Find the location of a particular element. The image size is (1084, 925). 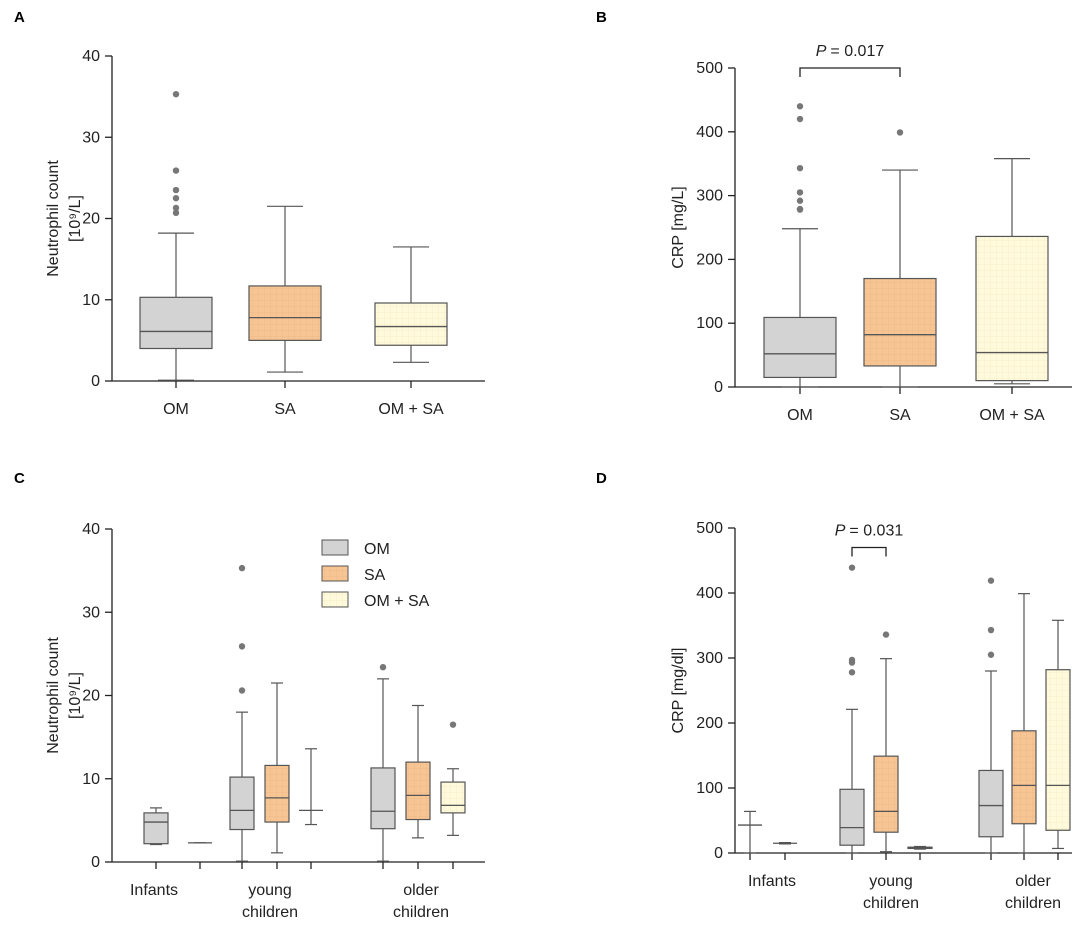

p-value-label: P = 0.017 is located at coordinates (850, 51).